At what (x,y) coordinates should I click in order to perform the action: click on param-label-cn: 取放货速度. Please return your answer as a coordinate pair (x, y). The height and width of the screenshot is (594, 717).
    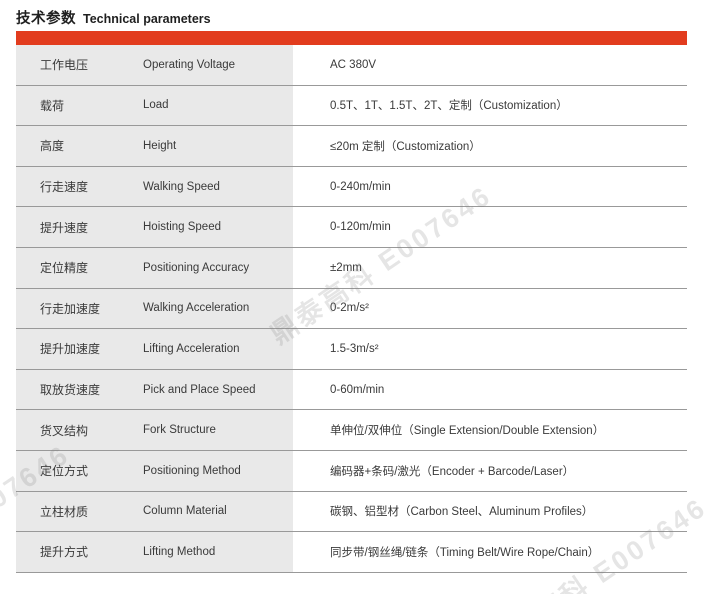
    Looking at the image, I should click on (70, 390).